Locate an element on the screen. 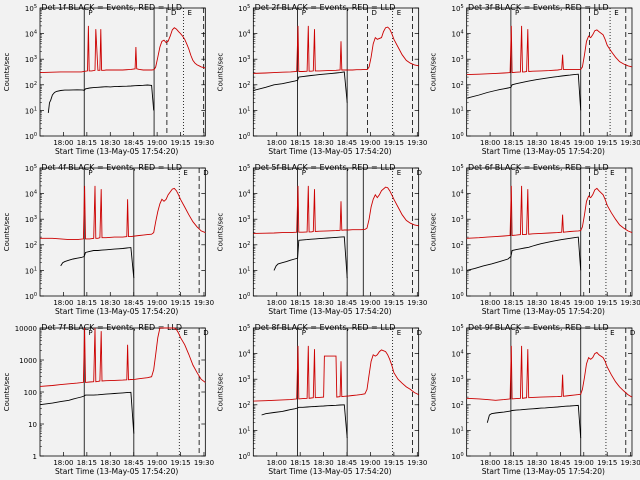  plot-title: Det 2f-BLACK = Events, RED = LLD is located at coordinates (325, 7).